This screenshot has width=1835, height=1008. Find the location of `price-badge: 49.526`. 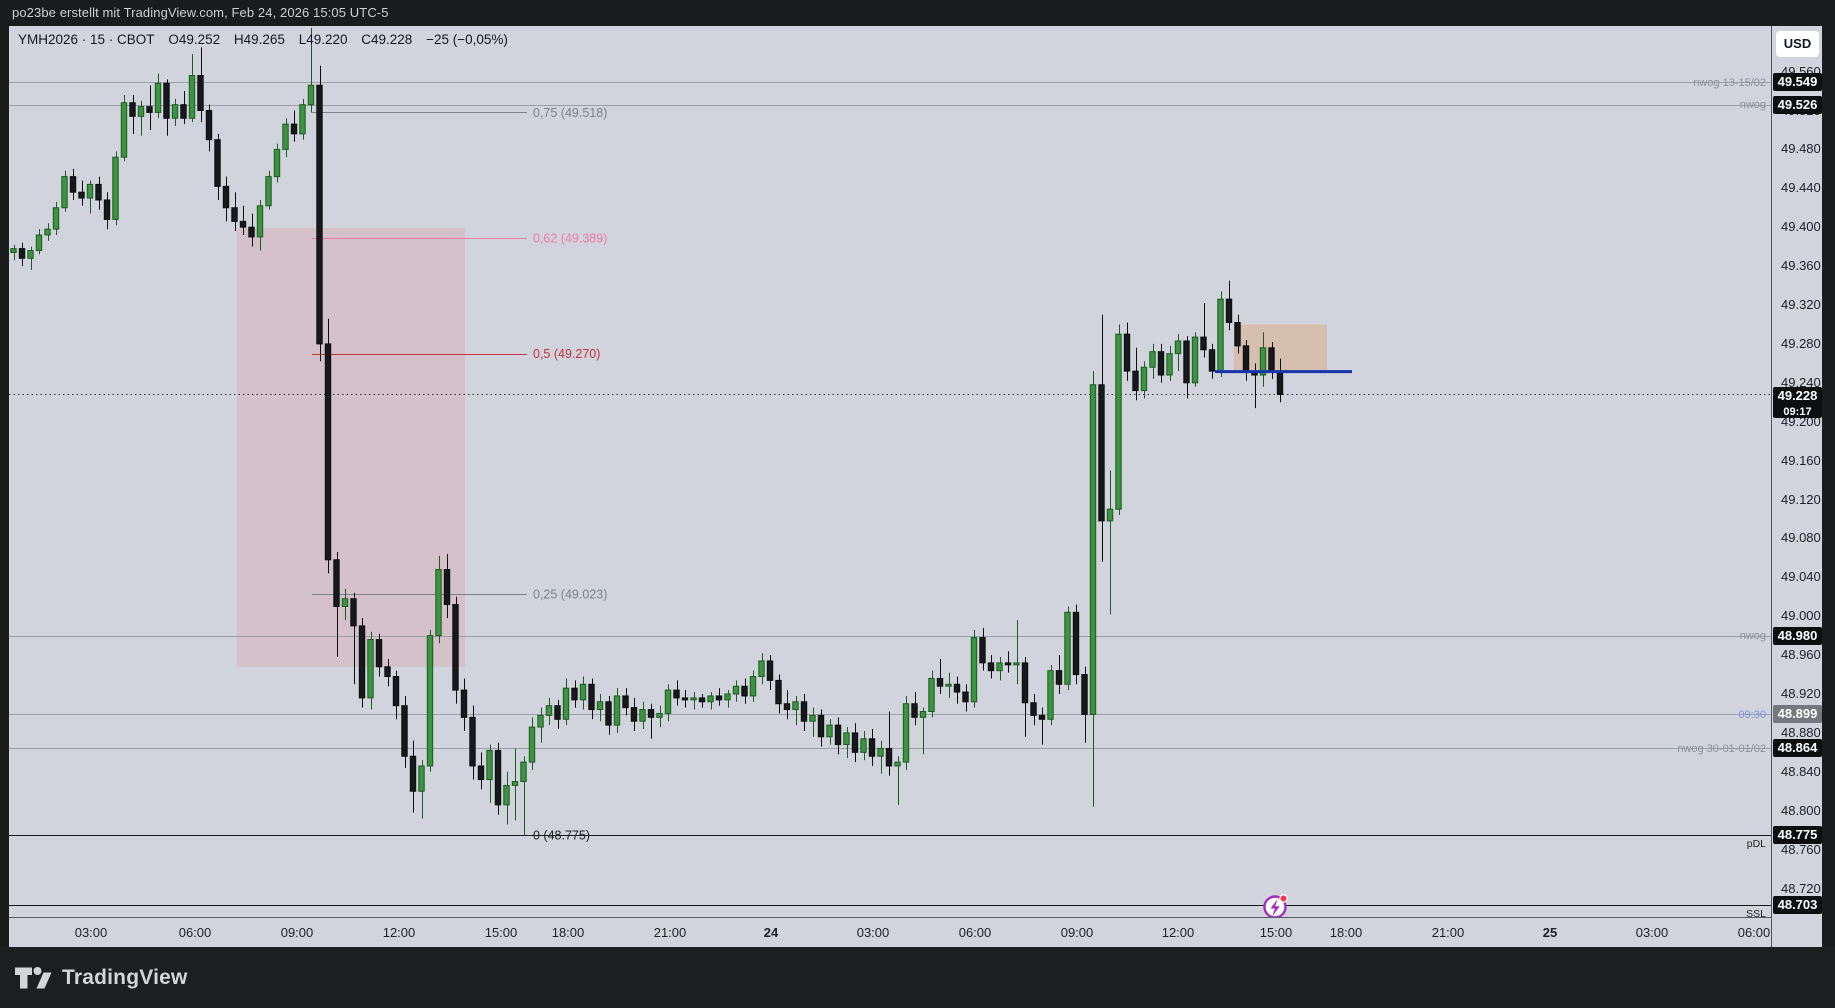

price-badge: 49.526 is located at coordinates (1797, 104).